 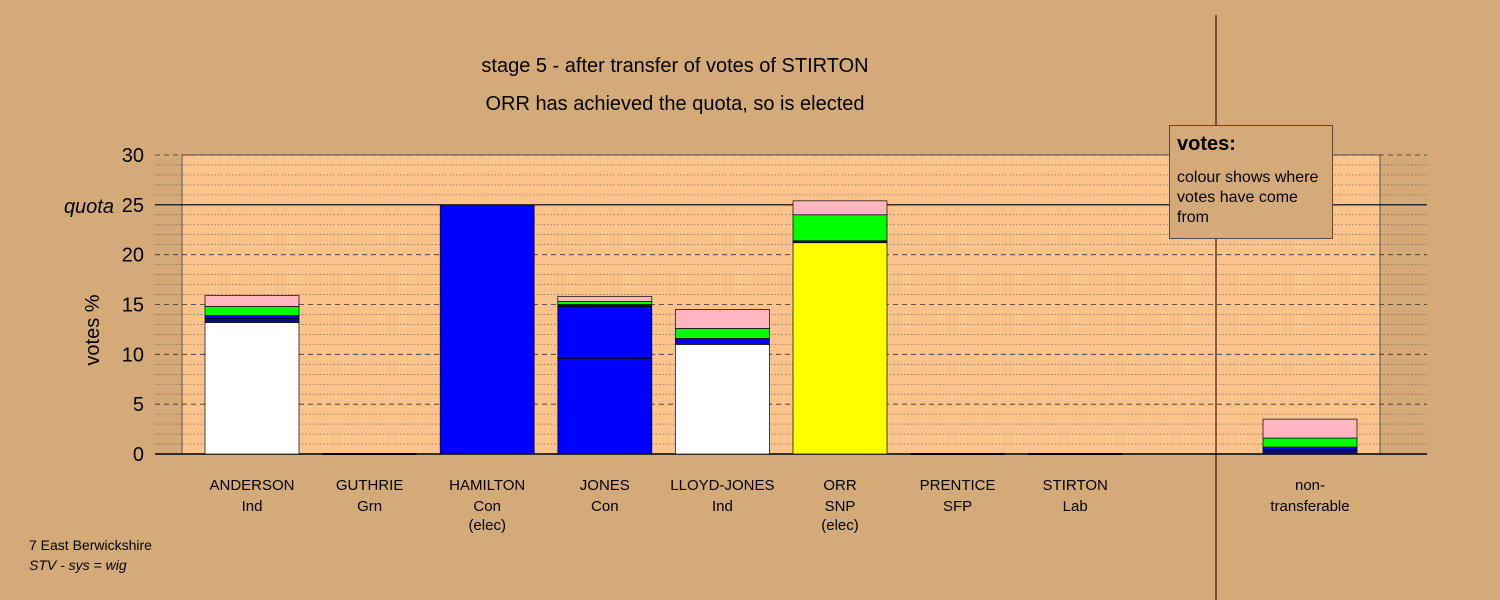 I want to click on candidate-party: Lab, so click(x=1075, y=506).